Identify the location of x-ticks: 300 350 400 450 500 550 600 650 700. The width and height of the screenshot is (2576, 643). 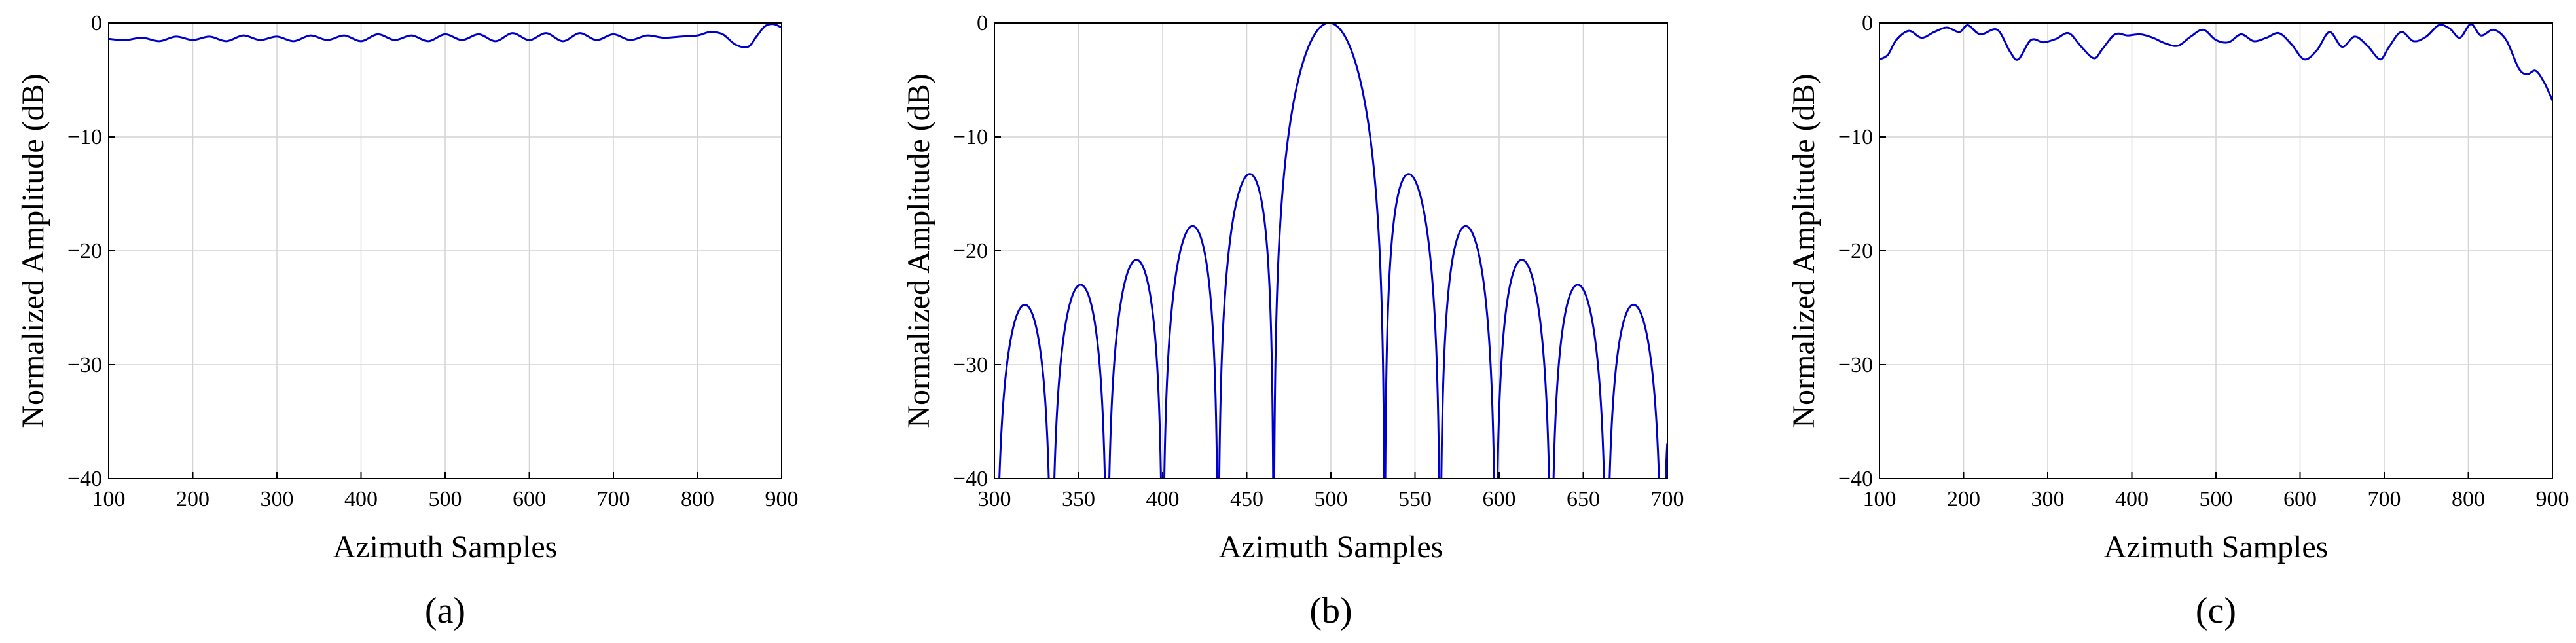
(1331, 491).